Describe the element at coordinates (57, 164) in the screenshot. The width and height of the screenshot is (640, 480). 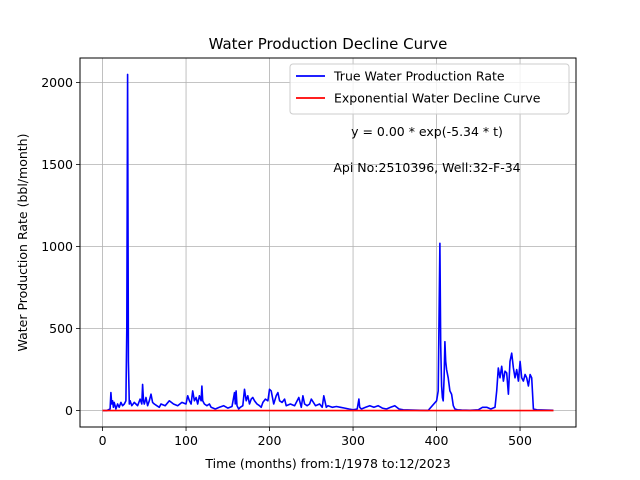
I see `y-tick-label: 1500` at that location.